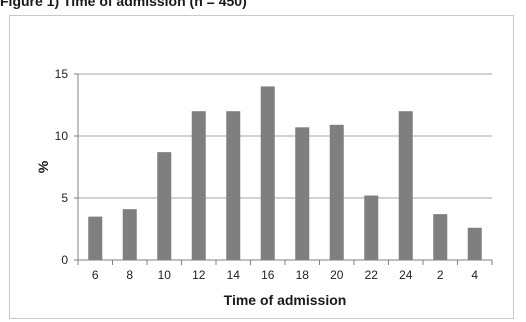 Image resolution: width=526 pixels, height=322 pixels. Describe the element at coordinates (303, 275) in the screenshot. I see `x-tick-label: 18` at that location.